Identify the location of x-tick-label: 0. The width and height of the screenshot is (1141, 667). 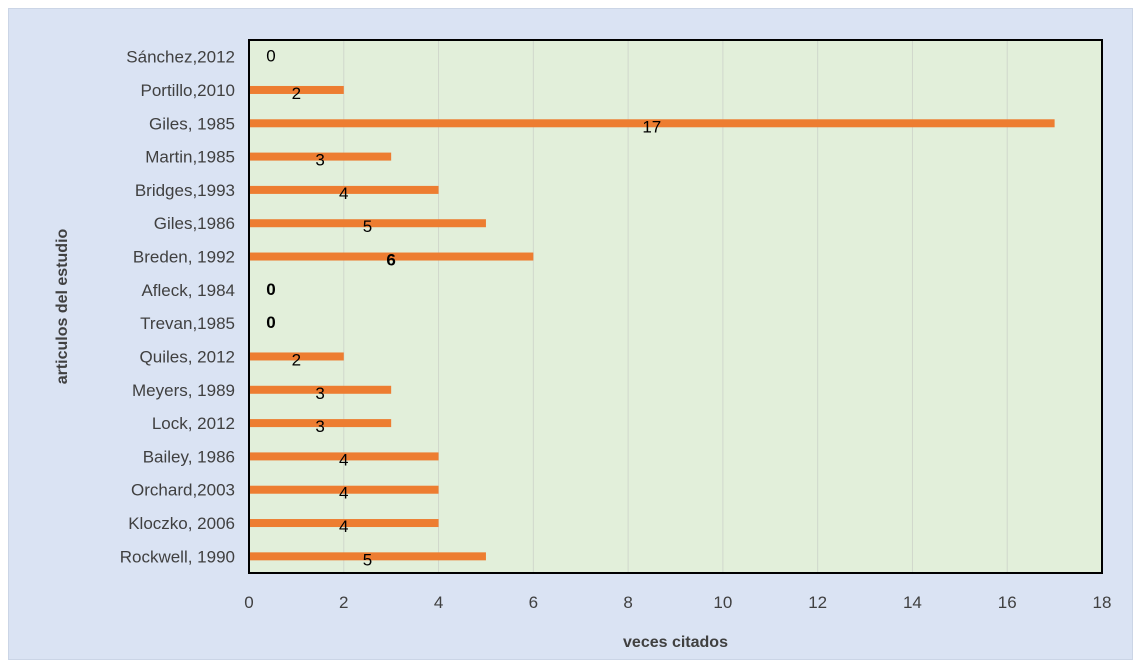
(248, 602).